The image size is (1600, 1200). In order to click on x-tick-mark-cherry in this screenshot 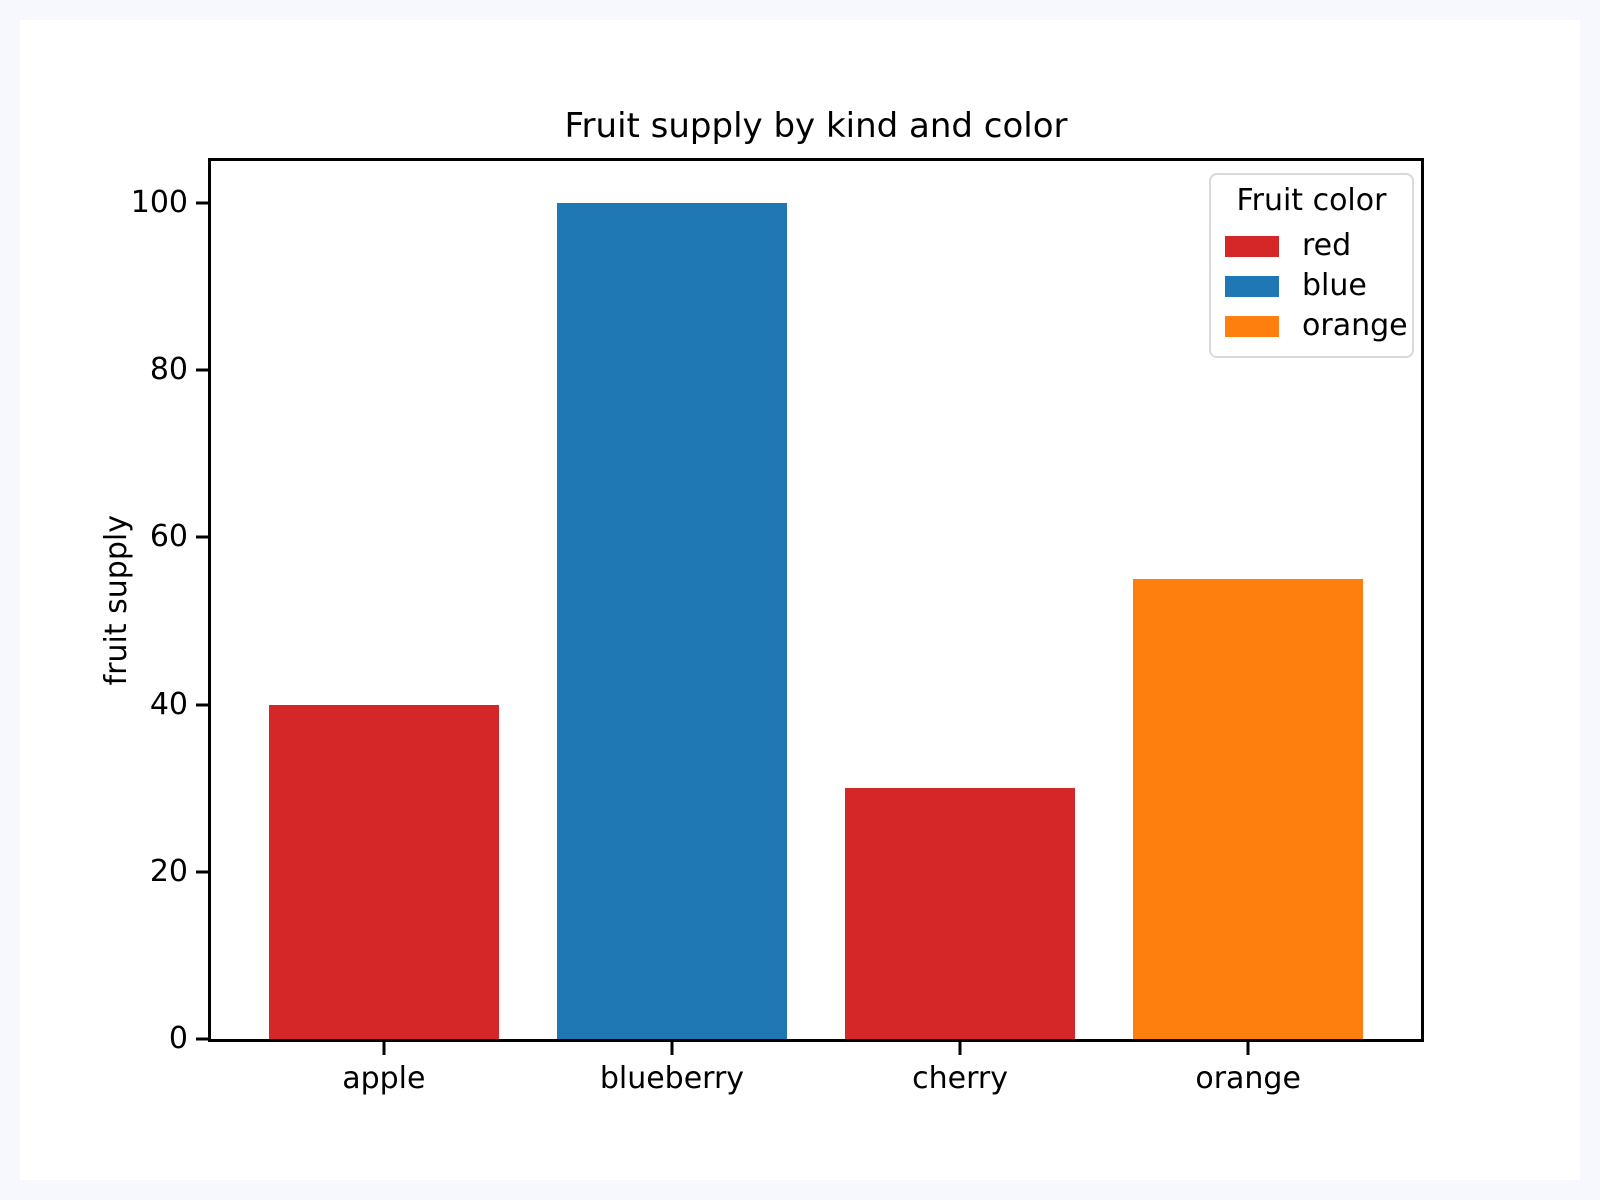, I will do `click(960, 1048)`.